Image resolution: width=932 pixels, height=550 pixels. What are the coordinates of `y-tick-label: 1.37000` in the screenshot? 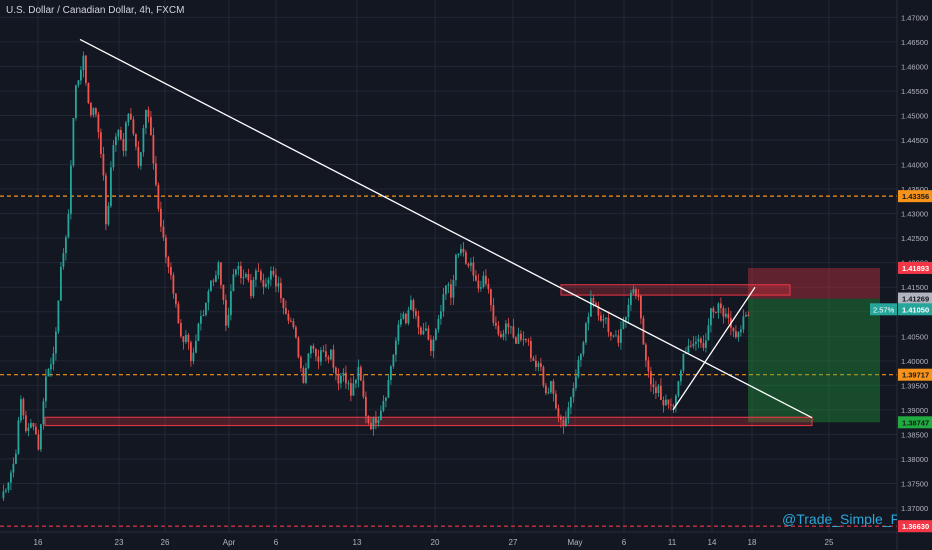 It's located at (914, 508).